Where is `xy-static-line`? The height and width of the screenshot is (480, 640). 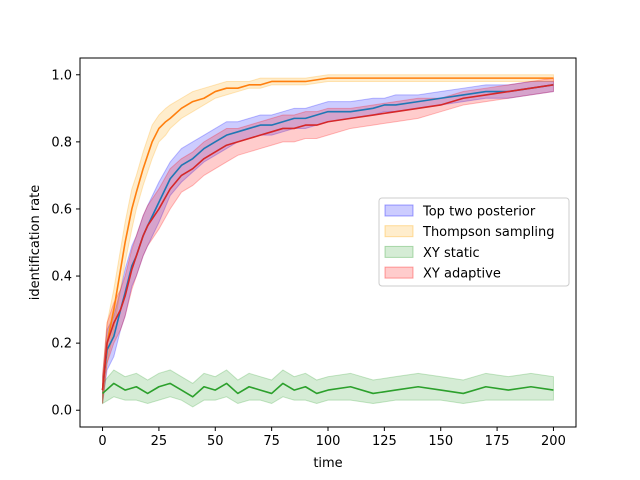
xy-static-line is located at coordinates (328, 390).